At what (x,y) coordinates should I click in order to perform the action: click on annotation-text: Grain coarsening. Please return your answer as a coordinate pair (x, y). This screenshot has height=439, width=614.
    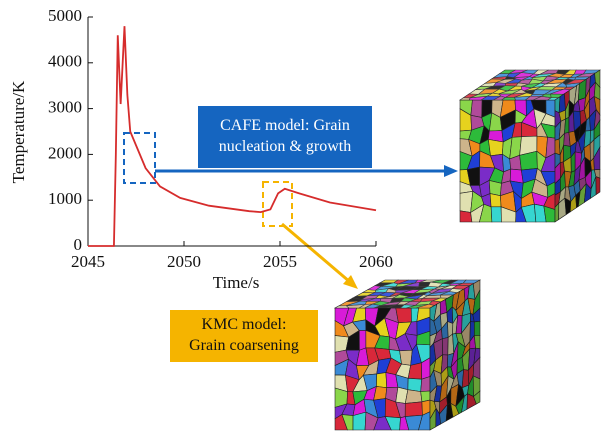
    Looking at the image, I should click on (244, 345).